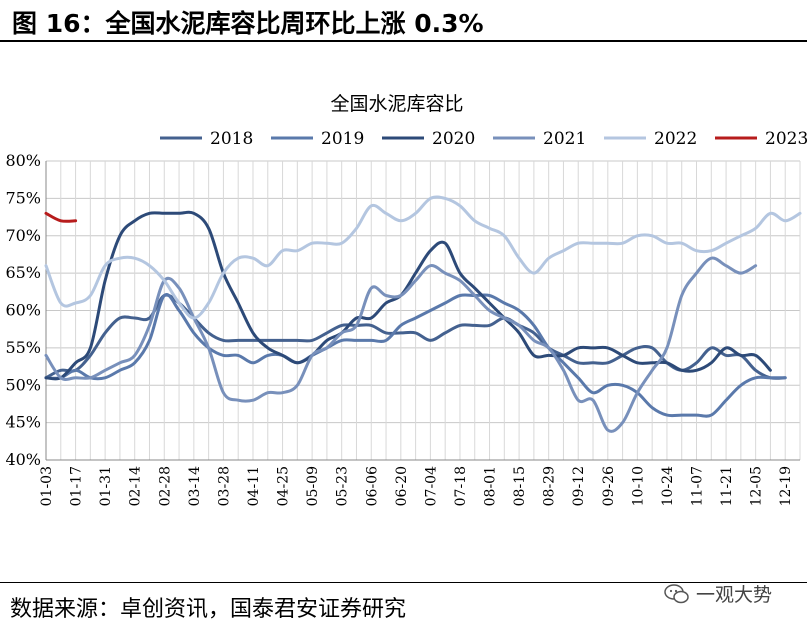 This screenshot has height=627, width=807. Describe the element at coordinates (195, 486) in the screenshot. I see `x-tick-label: 03-14` at that location.